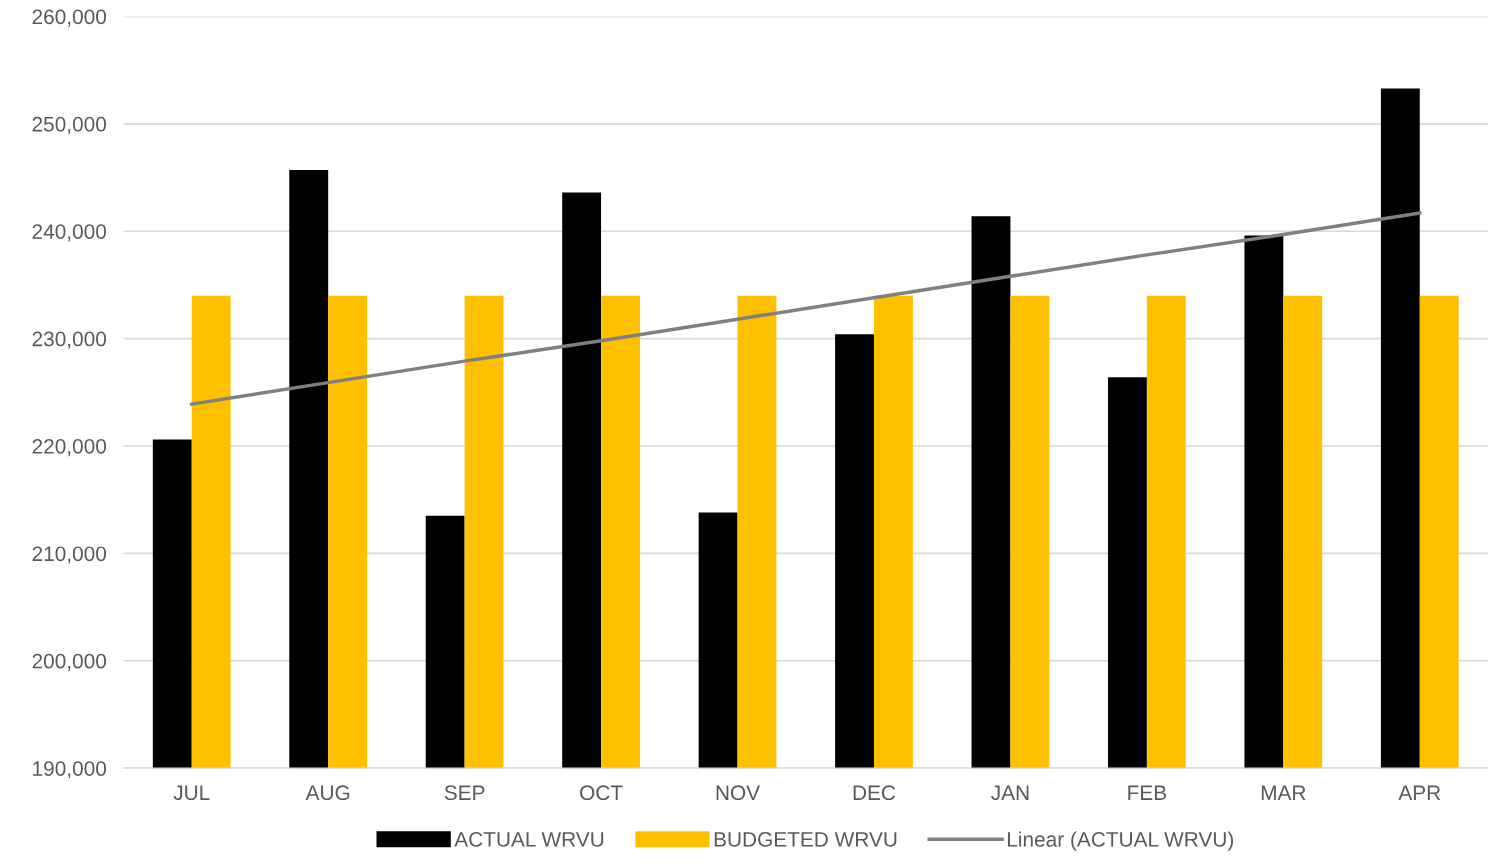  Describe the element at coordinates (69, 340) in the screenshot. I see `y-tick-label: 230,000` at that location.